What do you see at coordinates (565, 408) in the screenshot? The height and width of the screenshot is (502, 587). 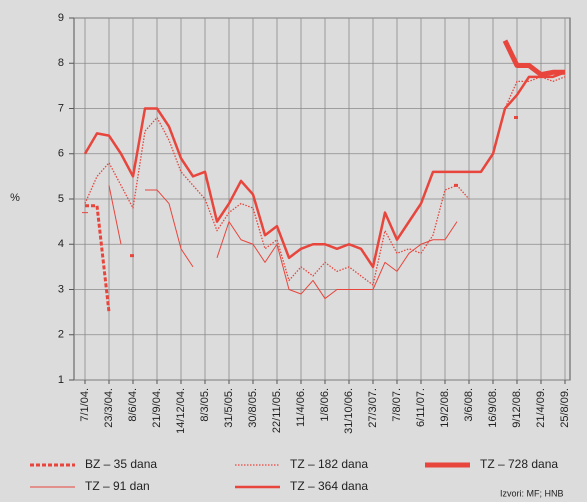 I see `x-tick-label: 25/8/09.` at bounding box center [565, 408].